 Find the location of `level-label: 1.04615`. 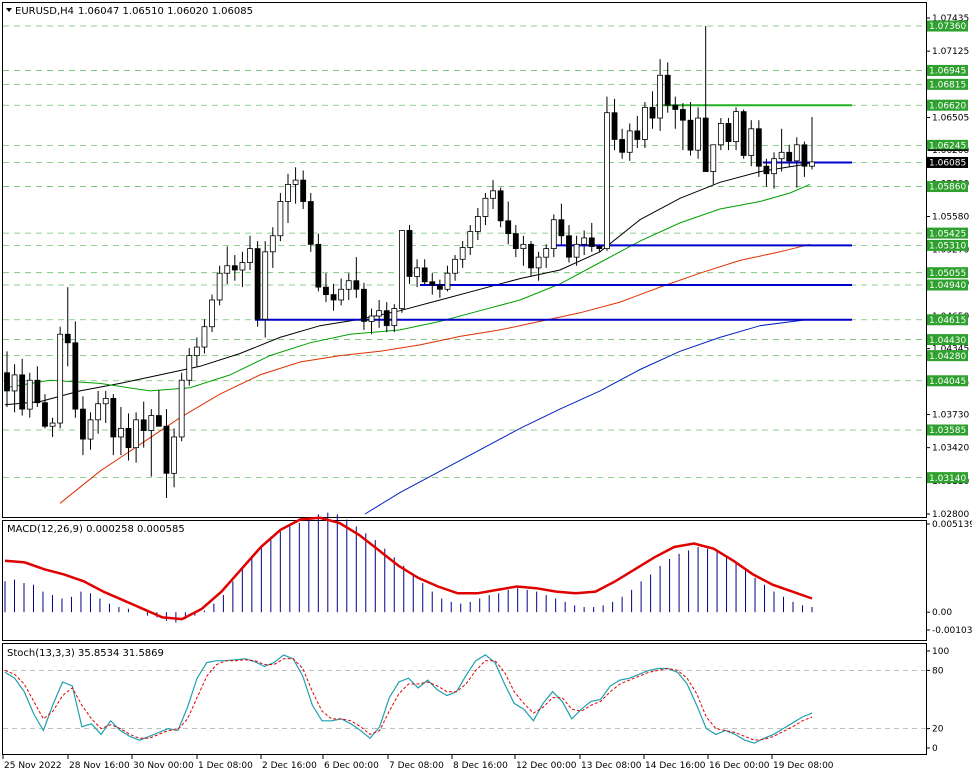

level-label: 1.04615 is located at coordinates (947, 321).